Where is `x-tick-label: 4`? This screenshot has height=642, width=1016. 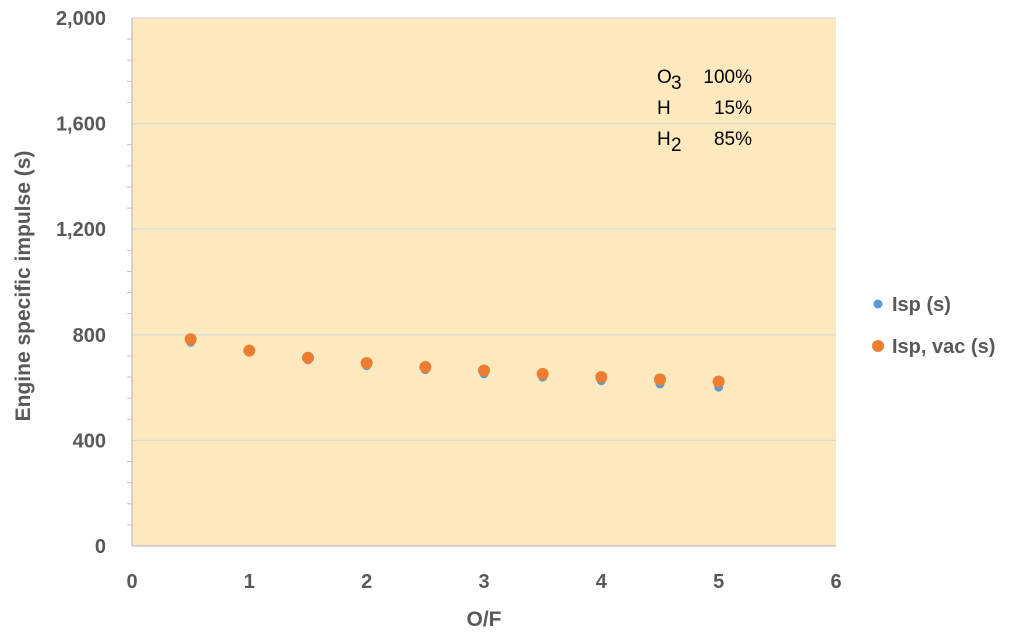
x-tick-label: 4 is located at coordinates (602, 582).